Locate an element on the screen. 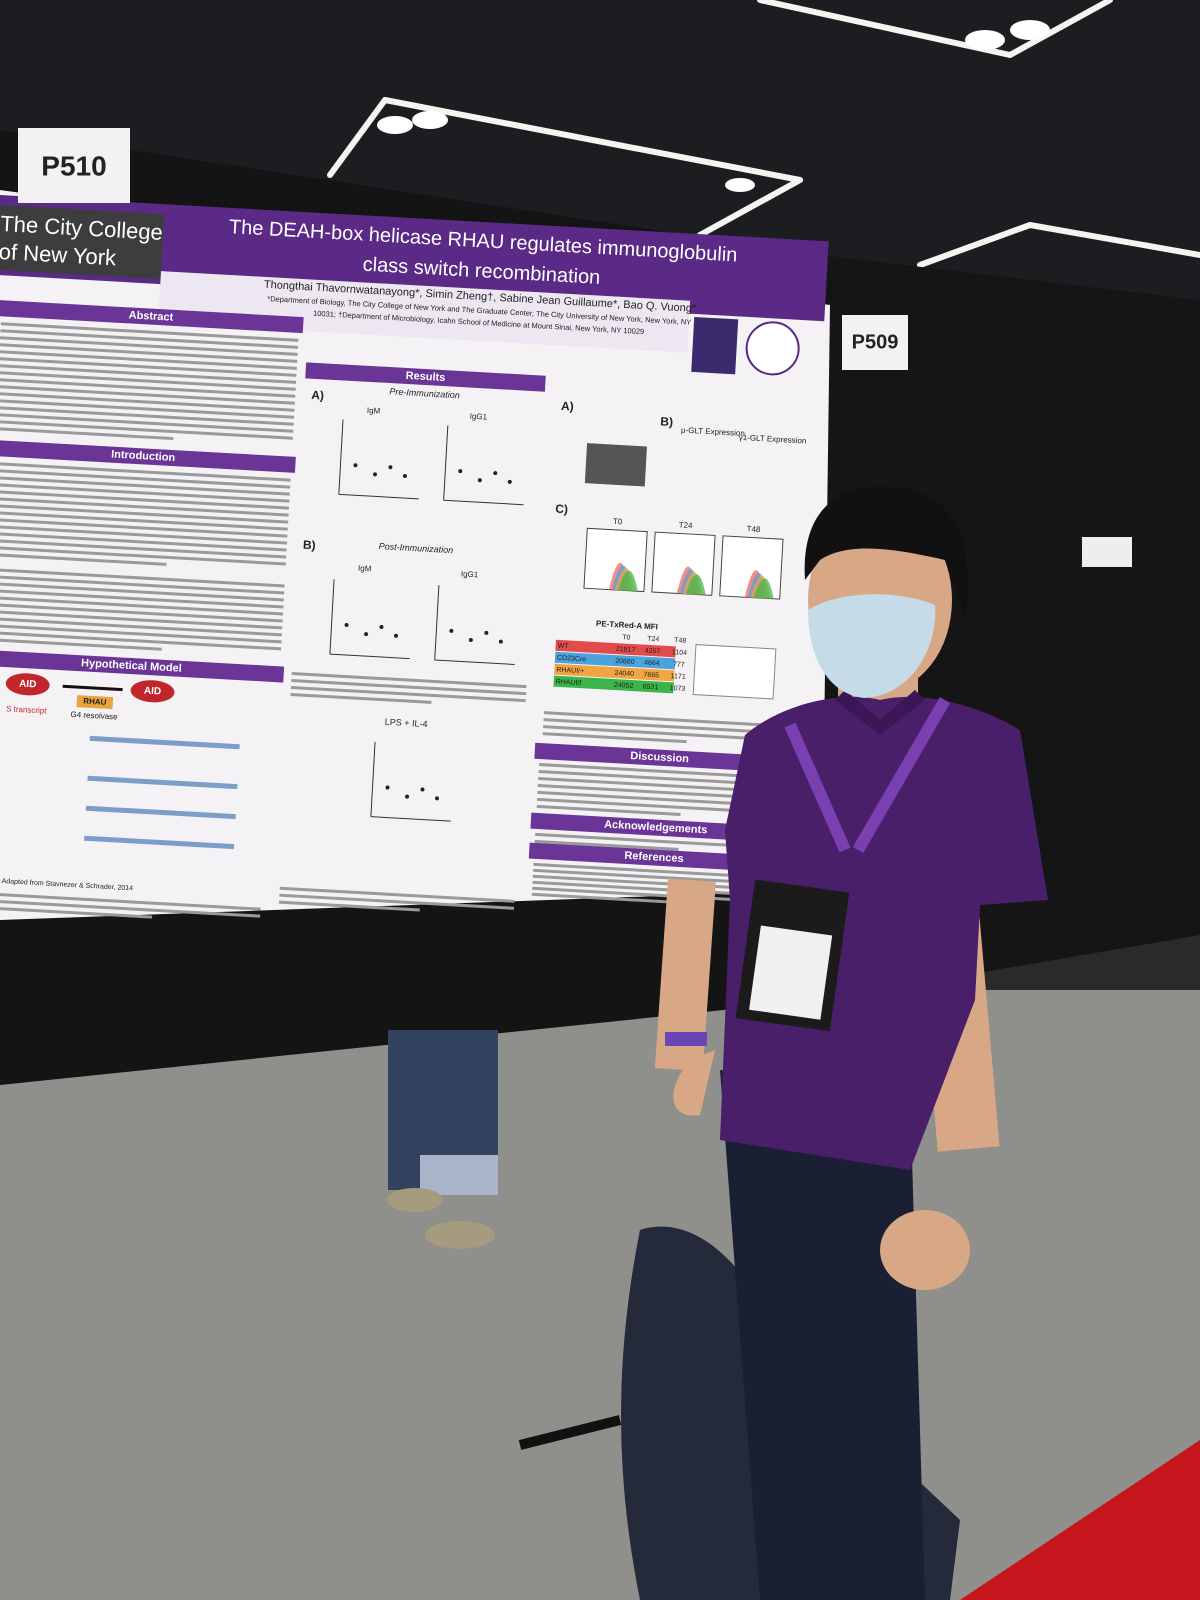 This screenshot has width=1200, height=1600. board-note is located at coordinates (1107, 552).